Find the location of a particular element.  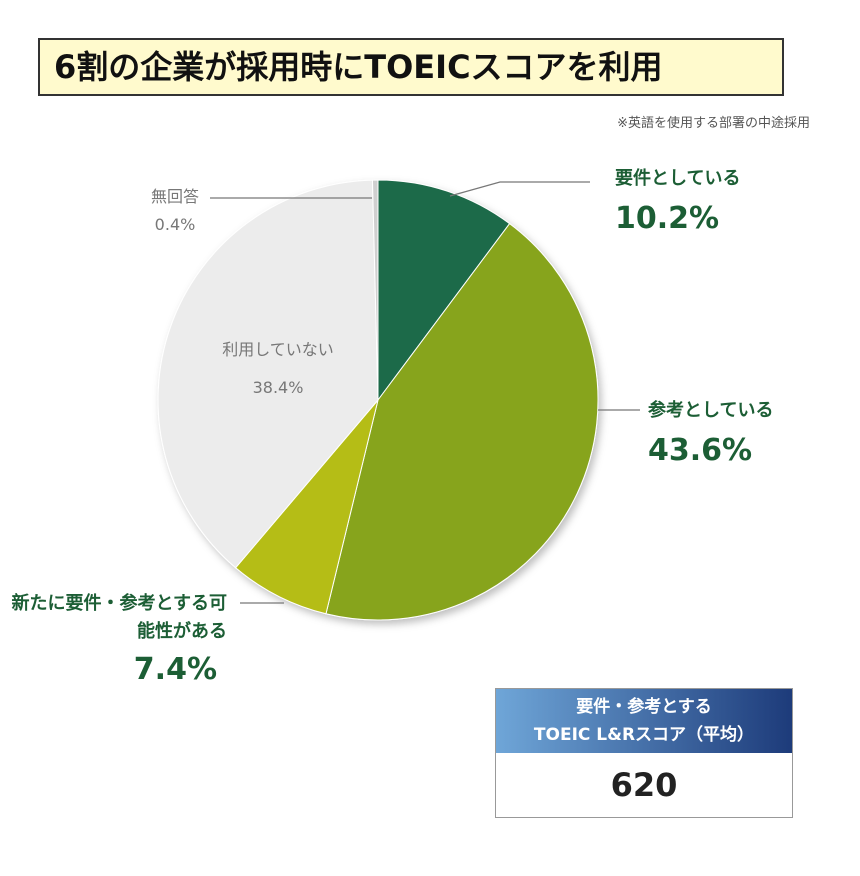

note: ※英語を使用する部署の中途採用 is located at coordinates (713, 123).